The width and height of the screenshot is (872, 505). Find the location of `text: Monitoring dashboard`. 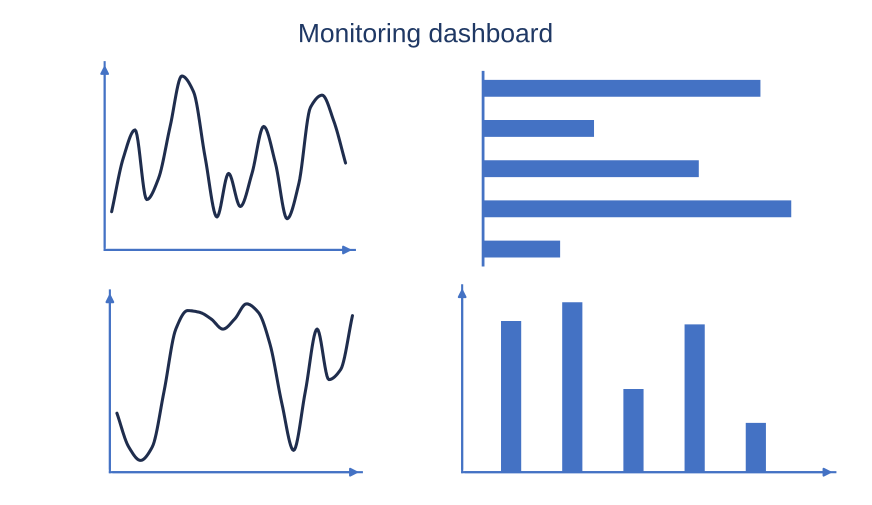

text: Monitoring dashboard is located at coordinates (426, 35).